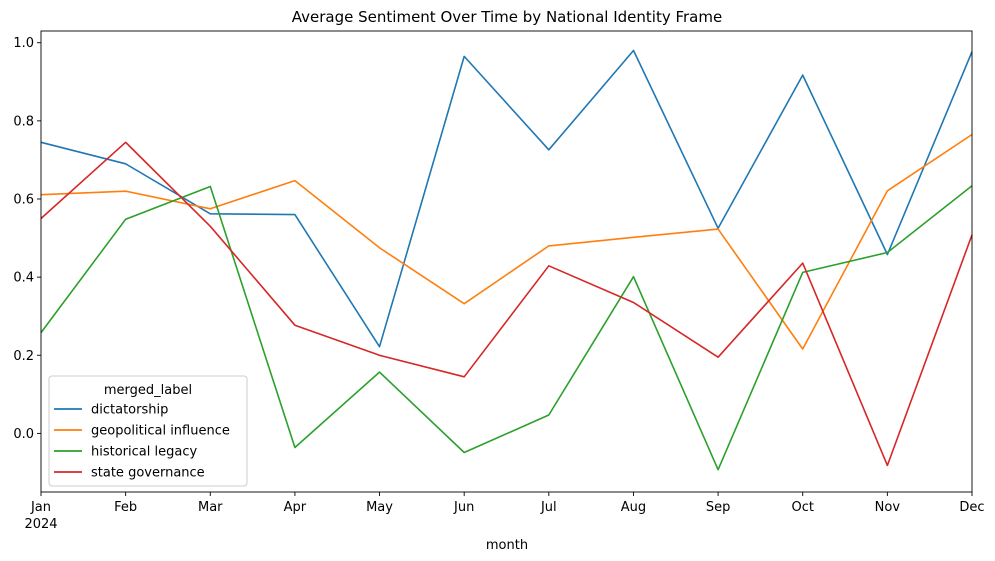 The height and width of the screenshot is (561, 995). What do you see at coordinates (633, 507) in the screenshot?
I see `x-tick-label: Aug` at bounding box center [633, 507].